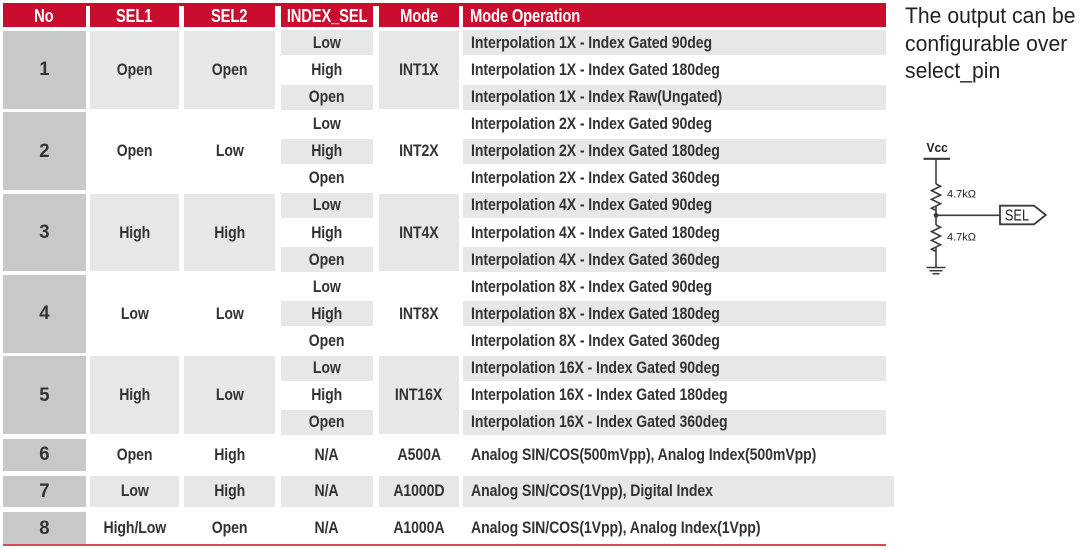  Describe the element at coordinates (1017, 216) in the screenshot. I see `svg-text: SEL` at that location.